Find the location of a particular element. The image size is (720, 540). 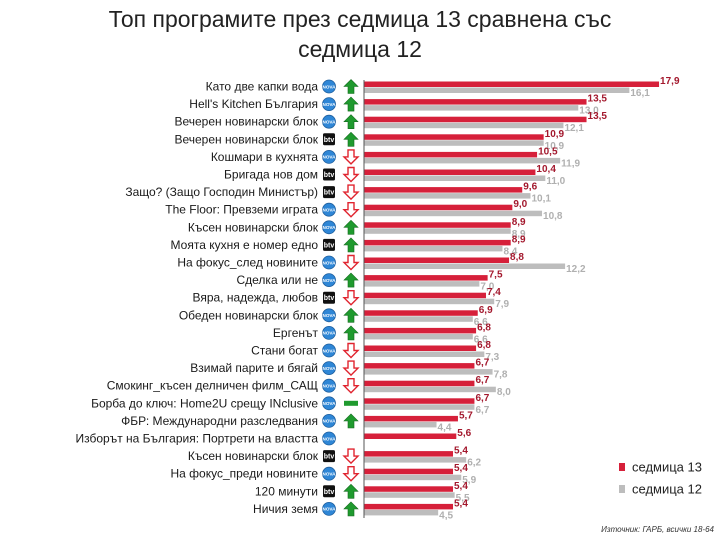

category-label: ФБР: Международни разследвания is located at coordinates (219, 421).